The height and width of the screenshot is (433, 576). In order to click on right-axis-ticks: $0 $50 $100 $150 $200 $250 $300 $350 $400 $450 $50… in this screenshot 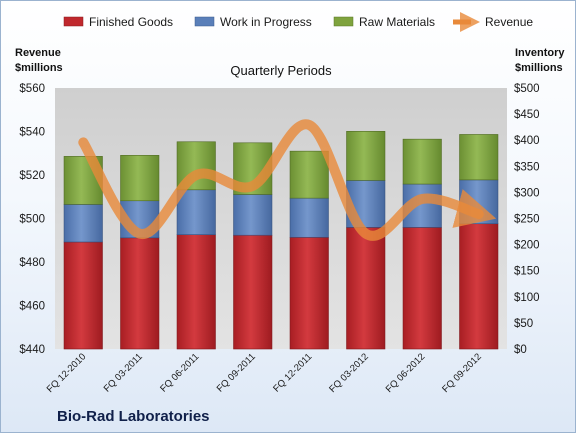, I will do `click(527, 219)`.